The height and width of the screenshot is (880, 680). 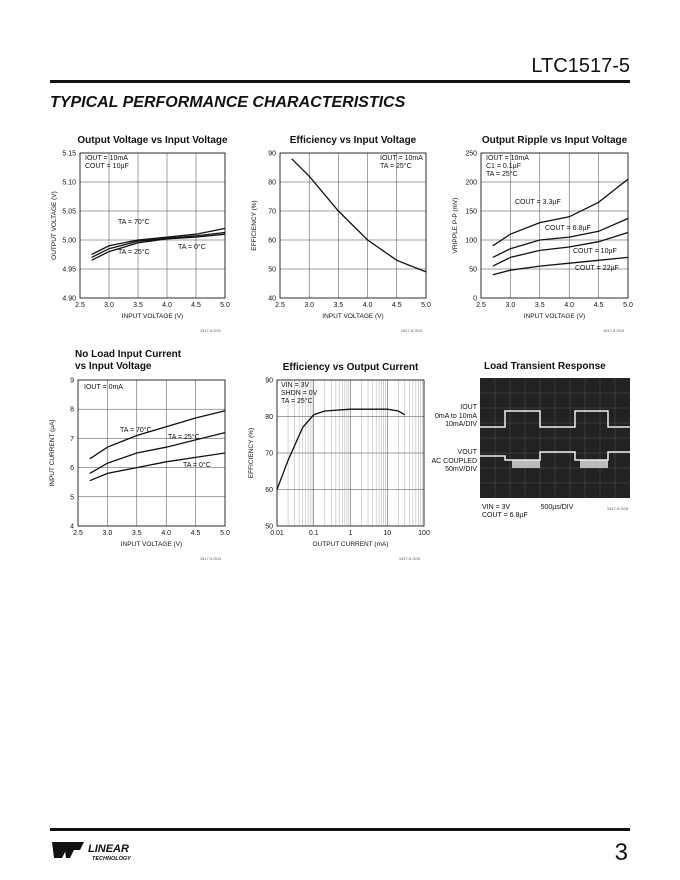 I want to click on y-tick-label: 4, so click(x=72, y=527).